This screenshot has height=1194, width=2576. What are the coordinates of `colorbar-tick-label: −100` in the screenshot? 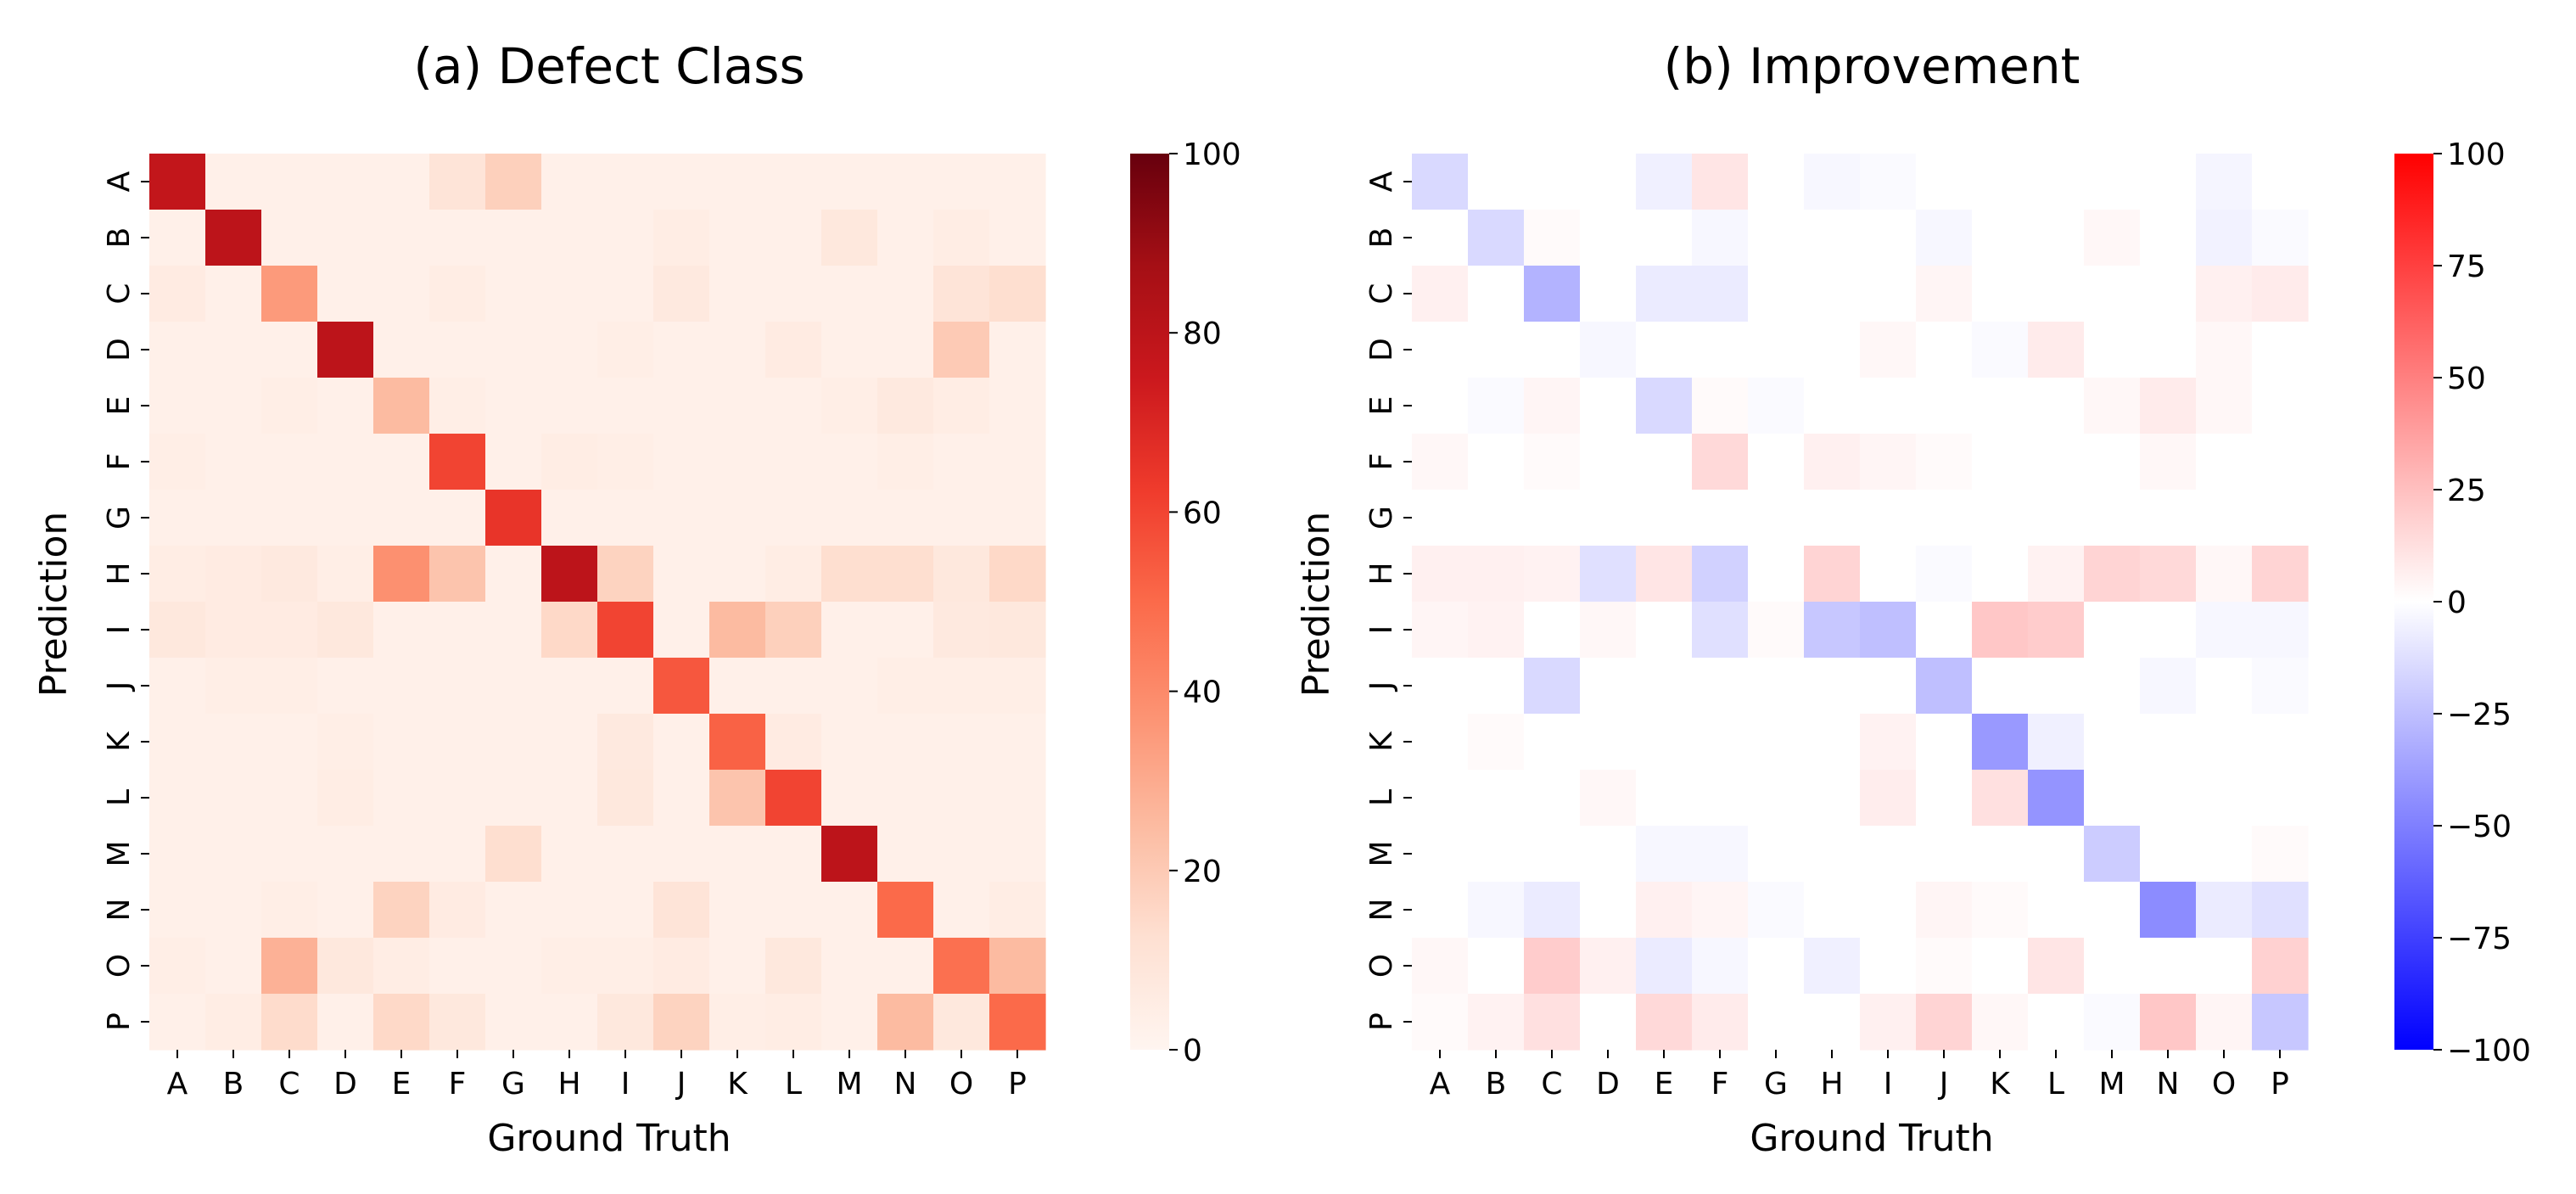 It's located at (2489, 1051).